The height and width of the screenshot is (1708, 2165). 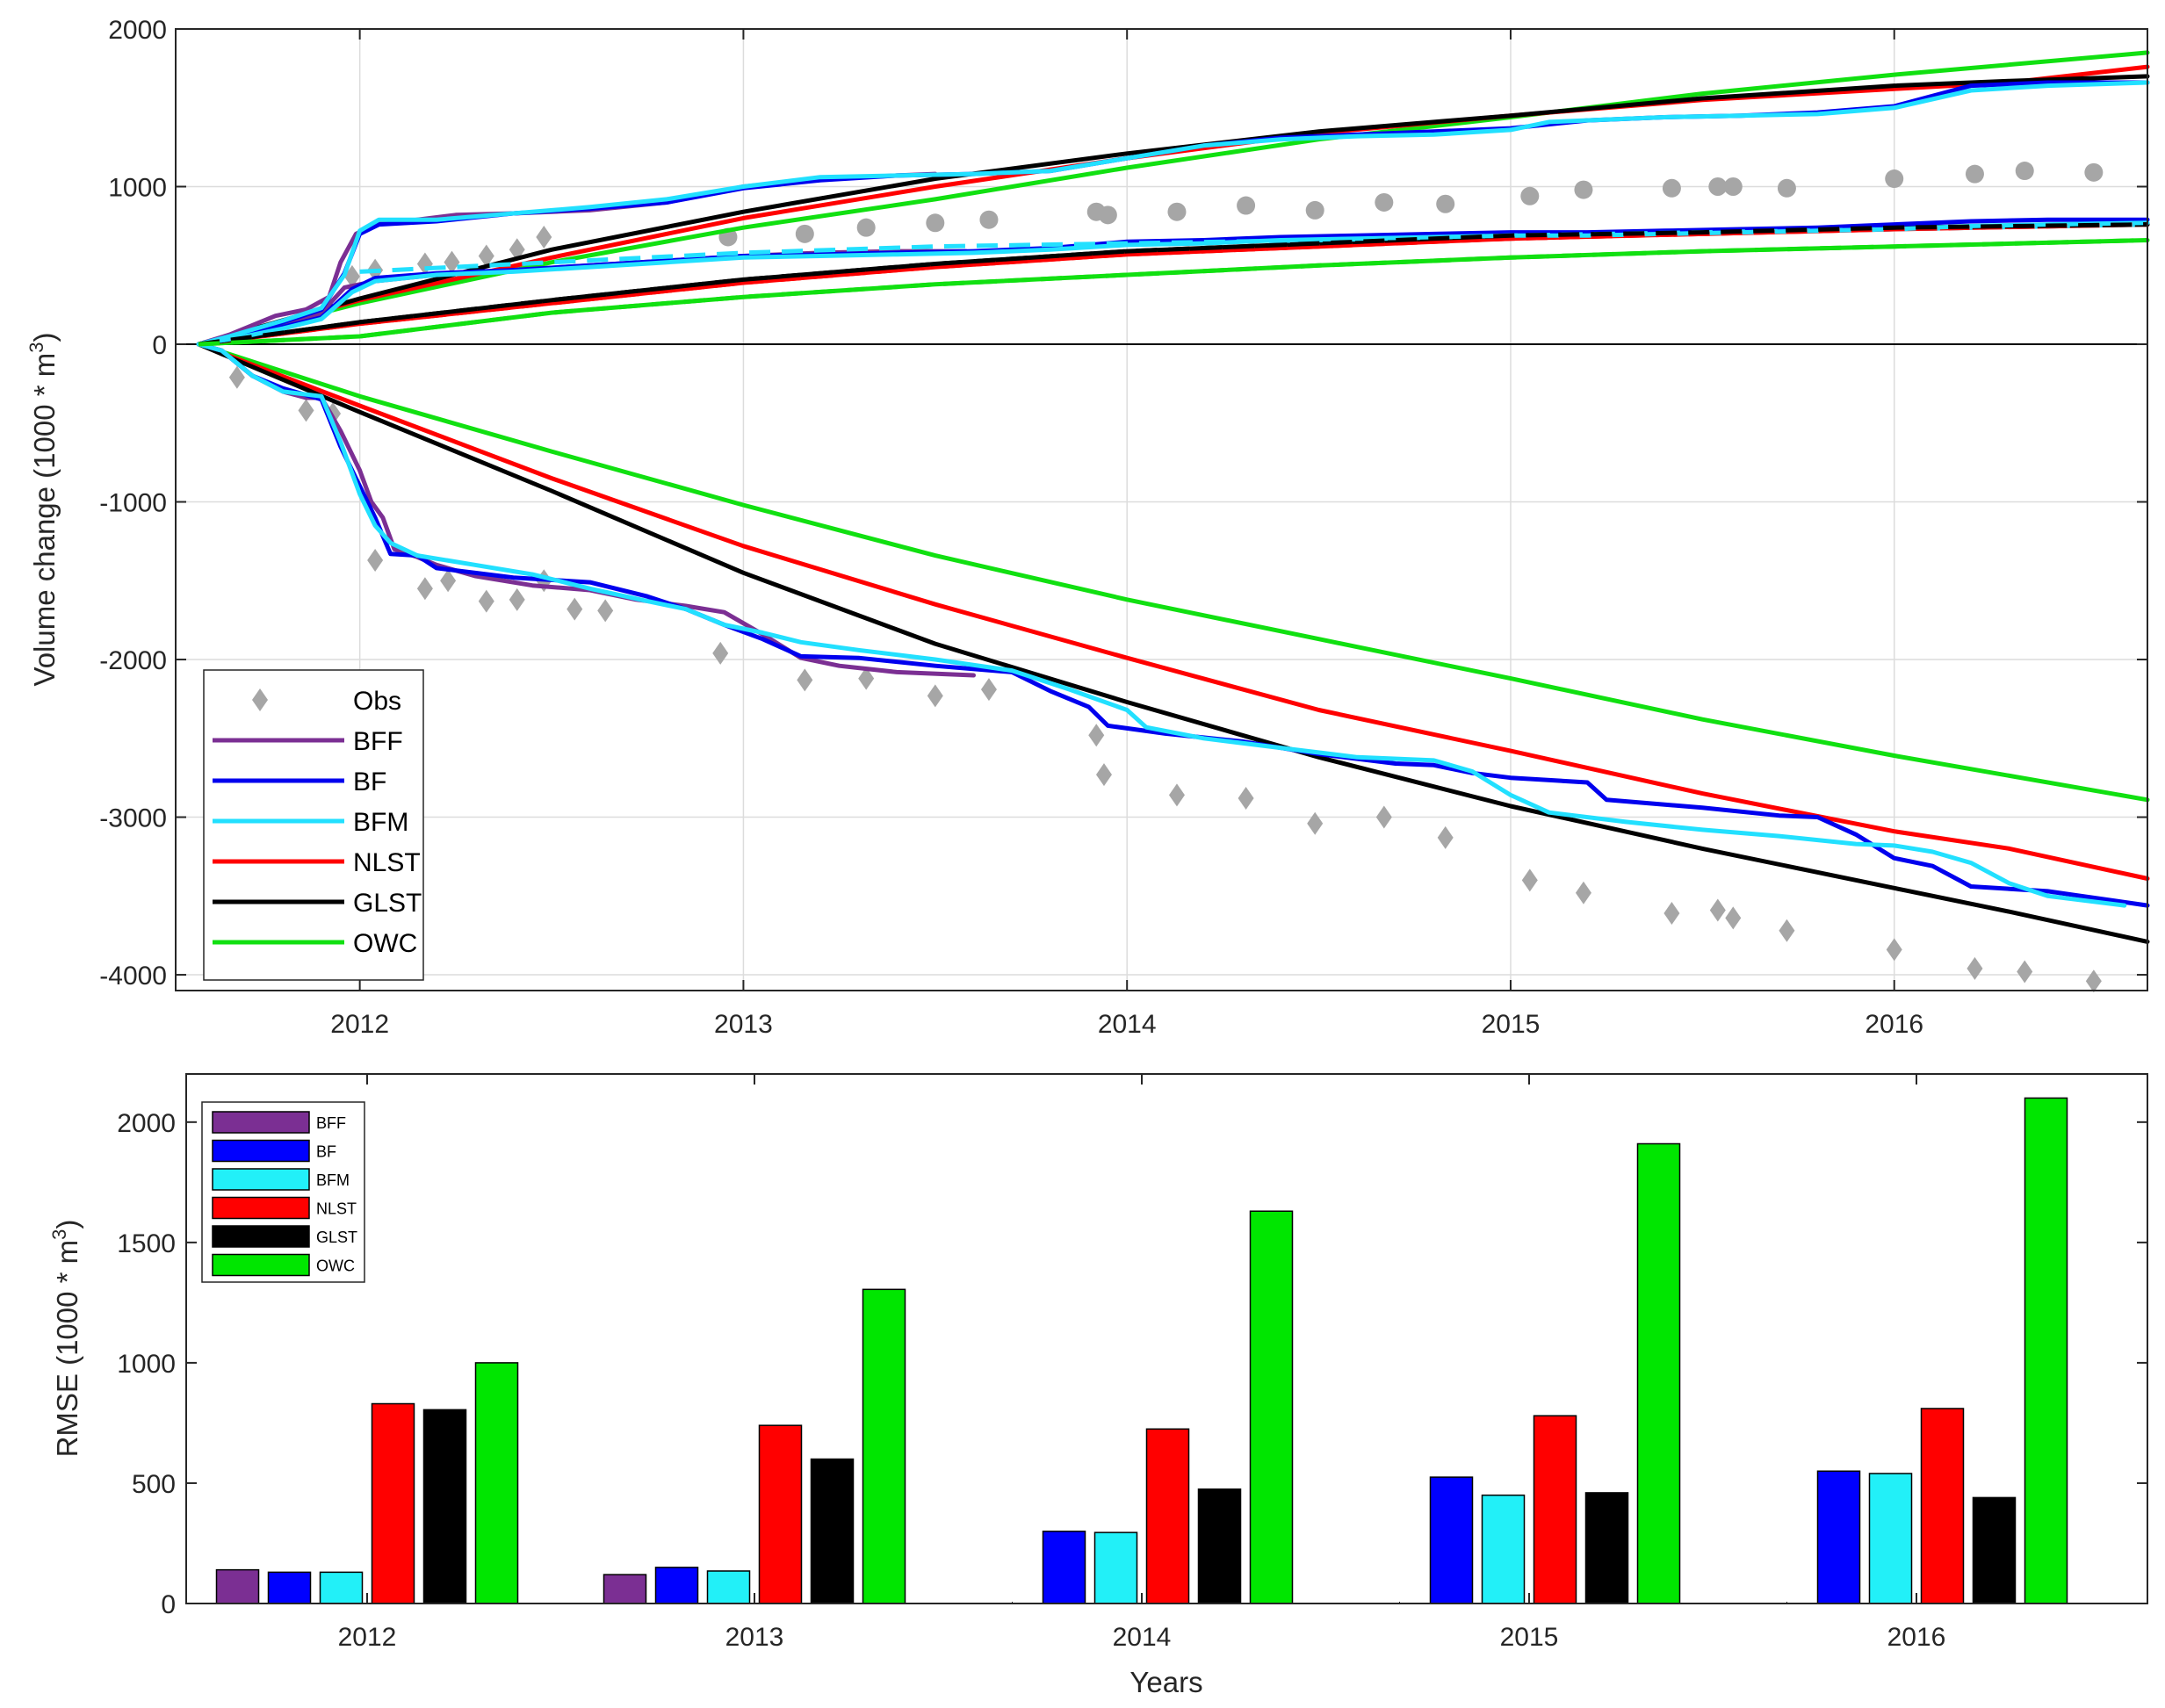 I want to click on bar-legend-bf-swatch, so click(x=261, y=1151).